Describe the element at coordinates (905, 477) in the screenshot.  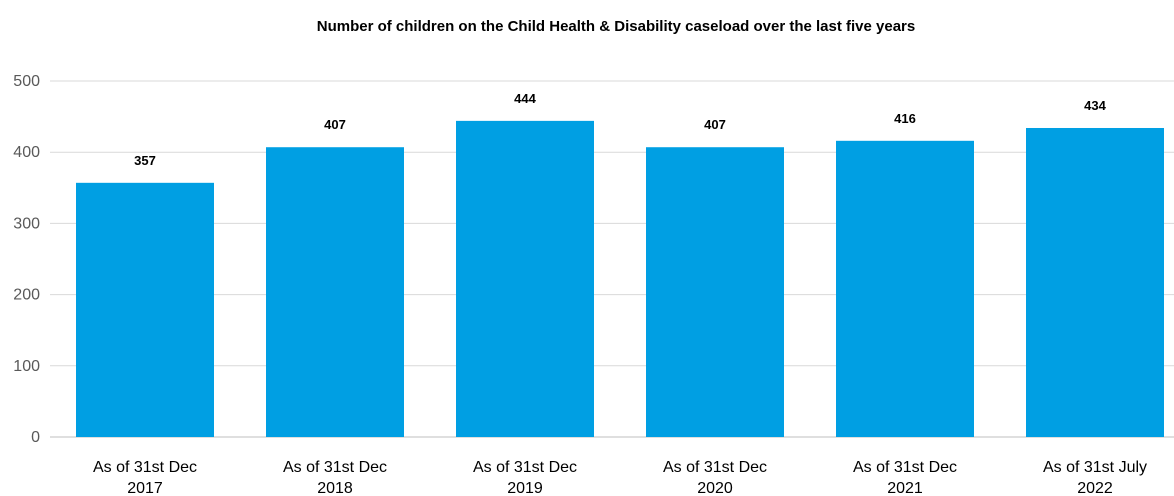
I see `x-tick-label: As of 31st Dec 2021` at that location.